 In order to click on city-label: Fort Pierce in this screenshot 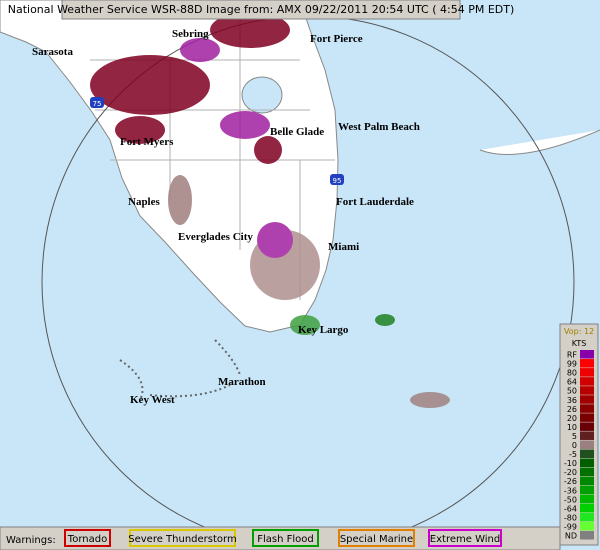, I will do `click(336, 39)`.